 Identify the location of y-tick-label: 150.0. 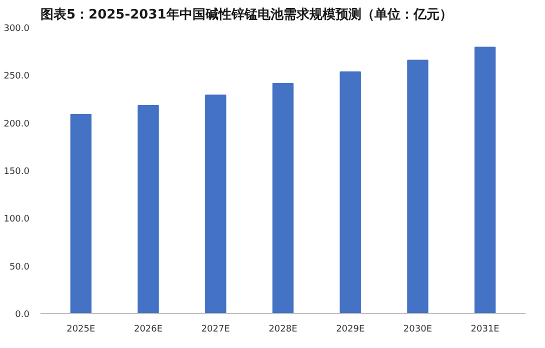
(17, 172).